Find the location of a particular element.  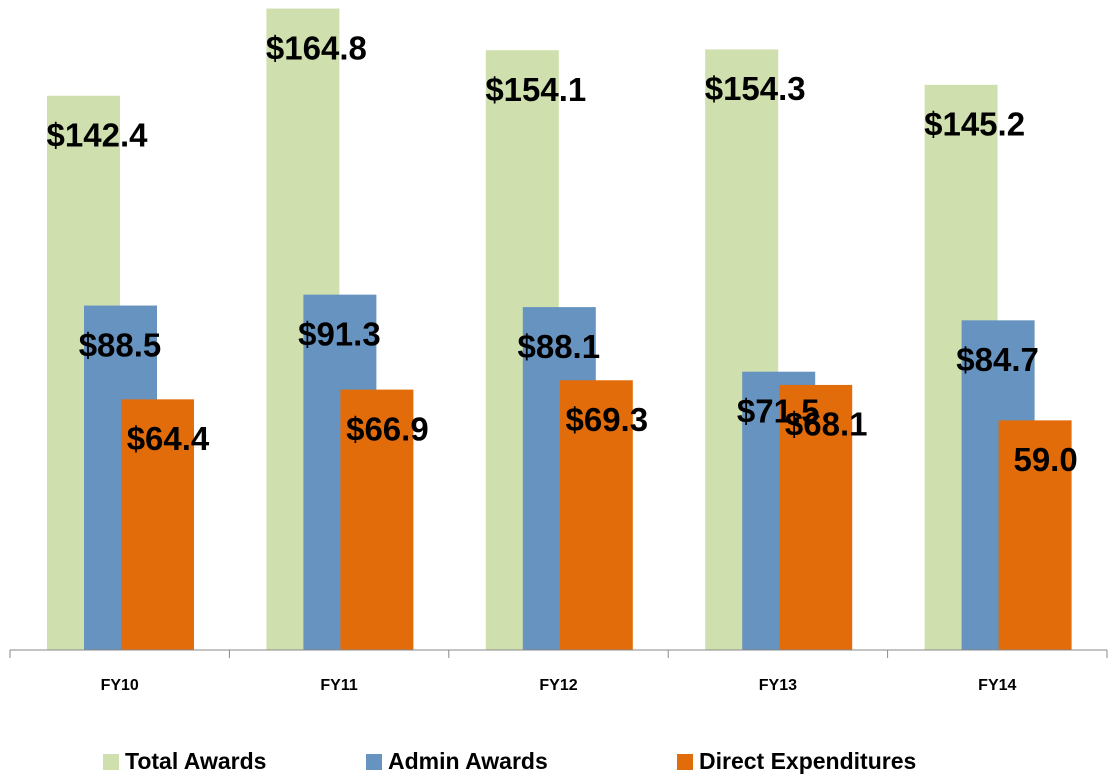

value-label: $164.8 is located at coordinates (316, 47).